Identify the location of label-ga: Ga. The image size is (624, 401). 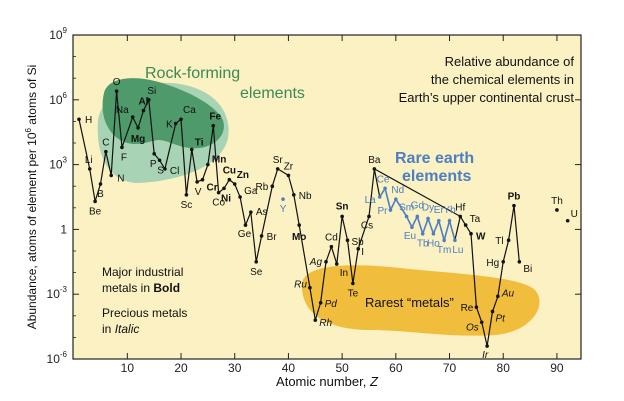
(251, 191).